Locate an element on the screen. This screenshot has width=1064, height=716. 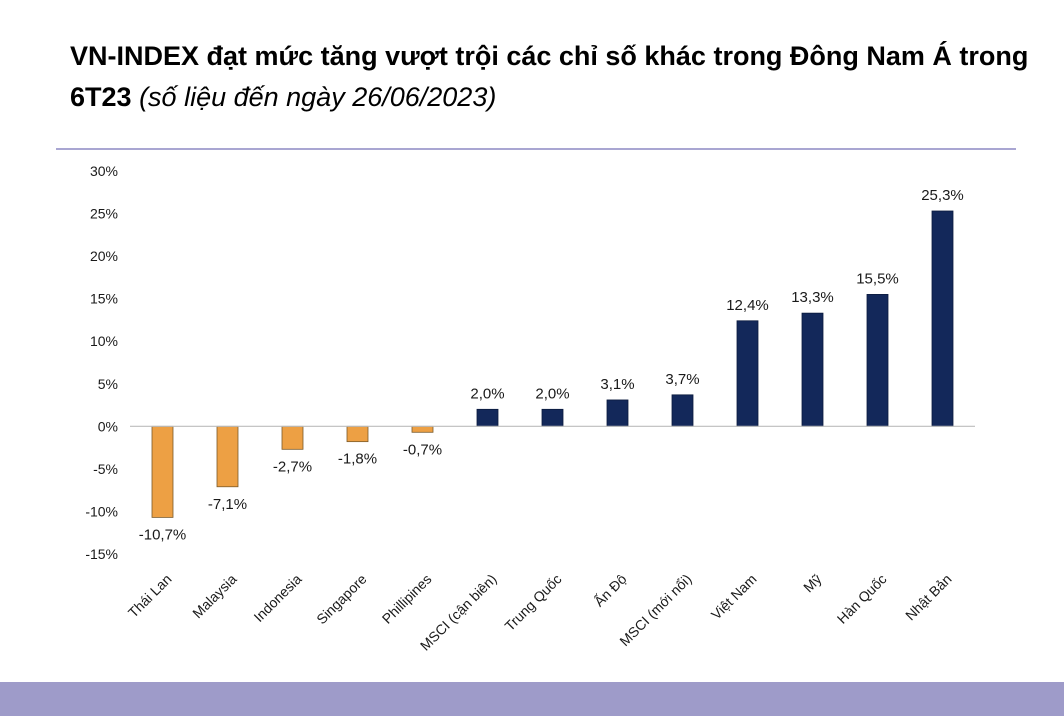
y-tick-label: 5% is located at coordinates (108, 384).